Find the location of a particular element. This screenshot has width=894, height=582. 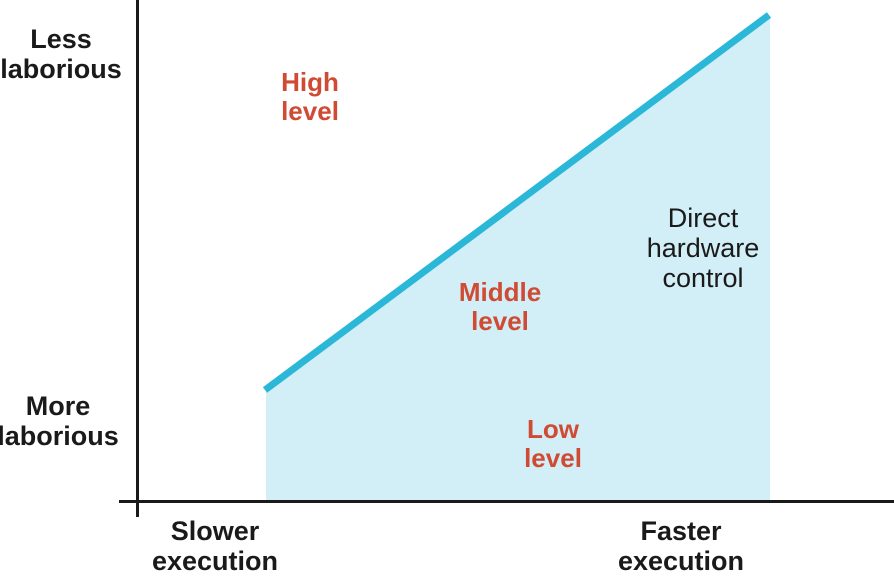

high-level-label: High level is located at coordinates (310, 97).